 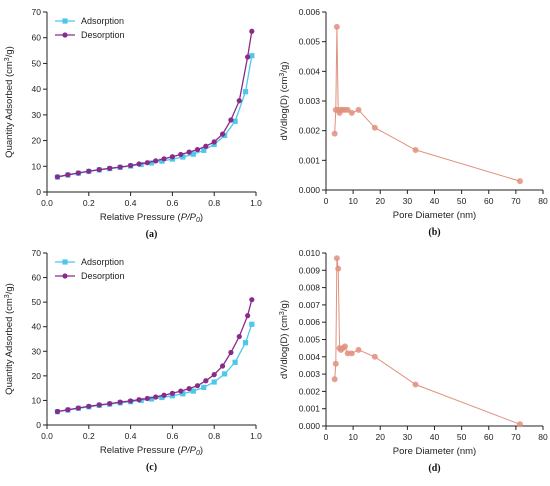 What do you see at coordinates (310, 374) in the screenshot?
I see `y-tick-label: 0.003` at bounding box center [310, 374].